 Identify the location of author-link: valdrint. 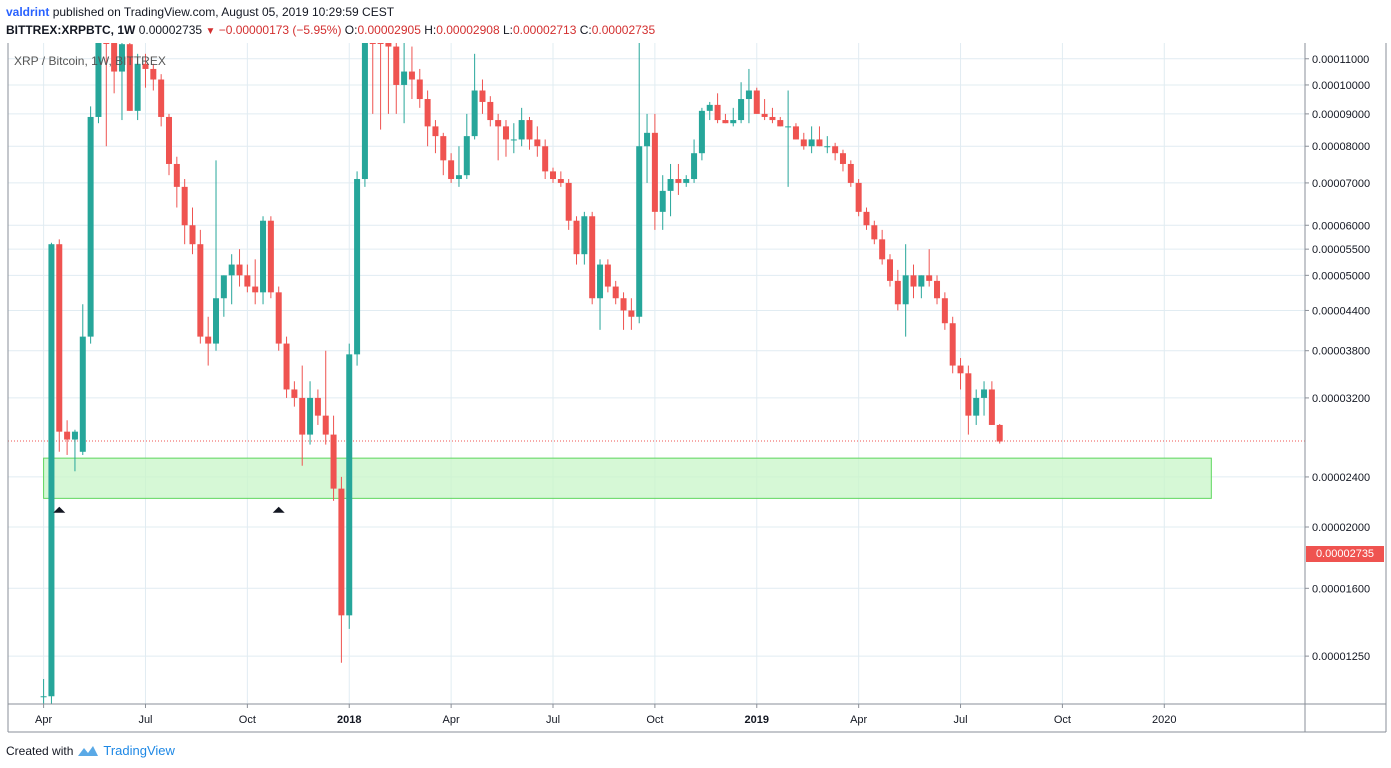
(28, 12).